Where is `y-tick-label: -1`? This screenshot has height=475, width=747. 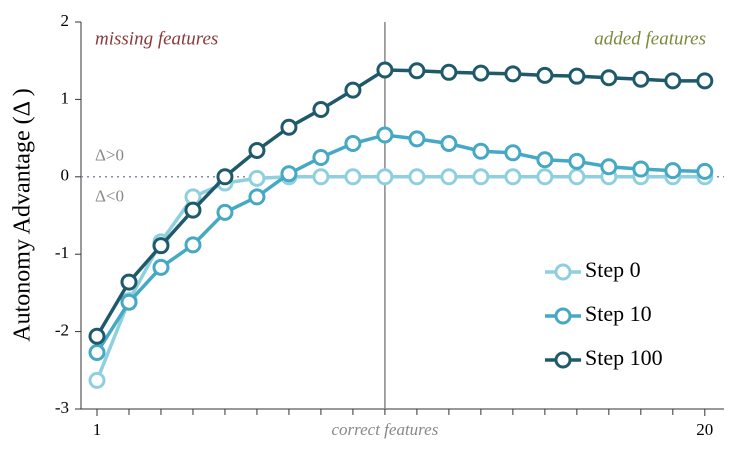
y-tick-label: -1 is located at coordinates (62, 252).